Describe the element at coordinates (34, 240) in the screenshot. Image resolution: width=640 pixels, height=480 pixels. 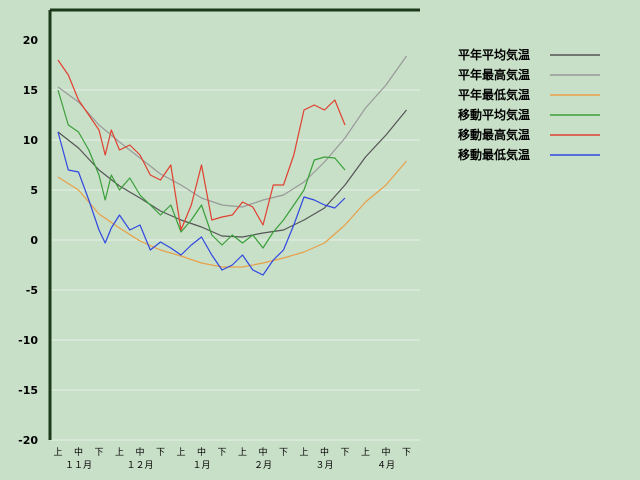
I see `y-tick-label: 0` at that location.